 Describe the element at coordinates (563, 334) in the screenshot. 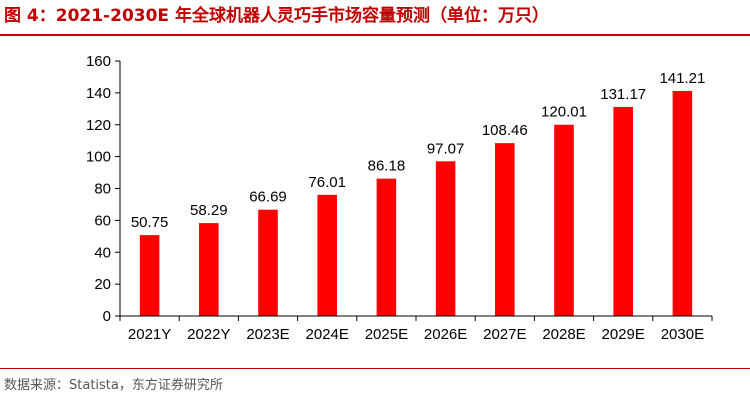

I see `x-tick-label: 2028E` at that location.